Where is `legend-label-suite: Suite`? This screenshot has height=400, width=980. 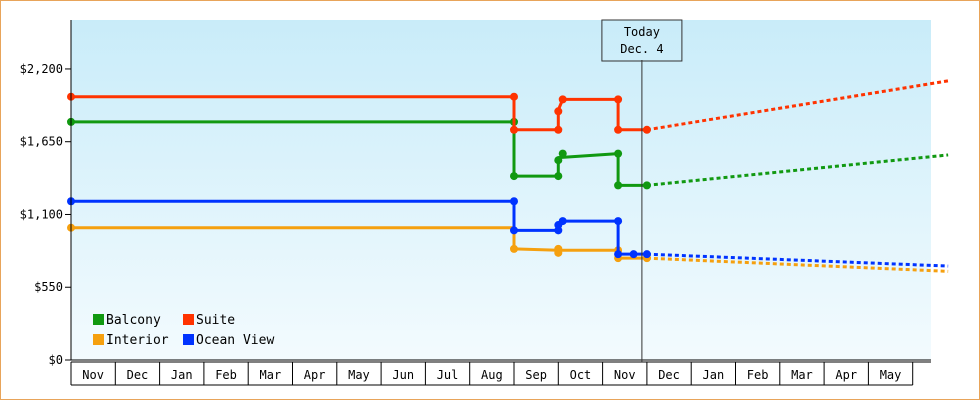
legend-label-suite: Suite is located at coordinates (215, 320).